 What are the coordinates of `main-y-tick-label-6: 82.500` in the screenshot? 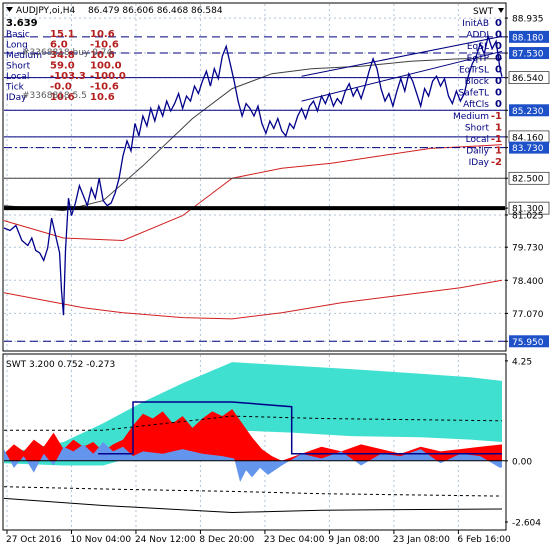 It's located at (528, 180).